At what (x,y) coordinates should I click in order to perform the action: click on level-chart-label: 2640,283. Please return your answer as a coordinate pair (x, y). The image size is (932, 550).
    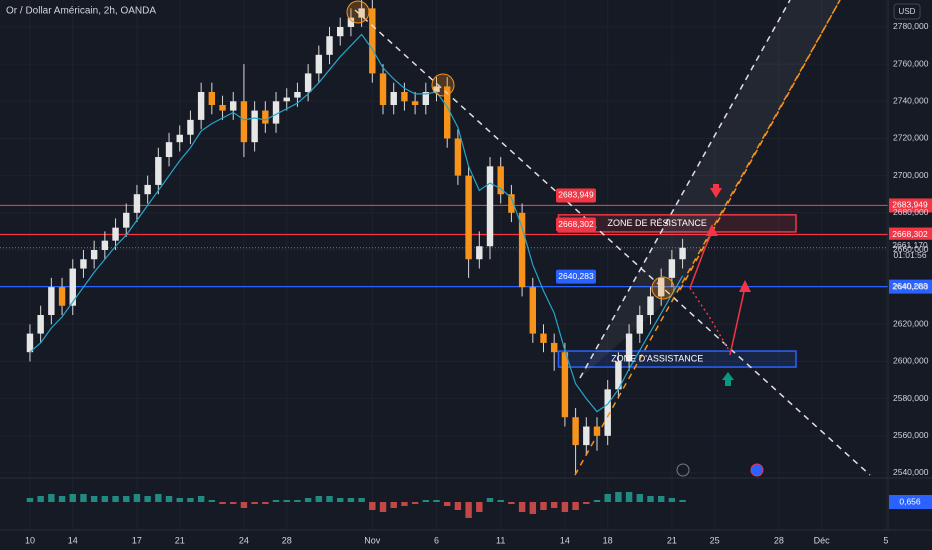
    Looking at the image, I should click on (576, 276).